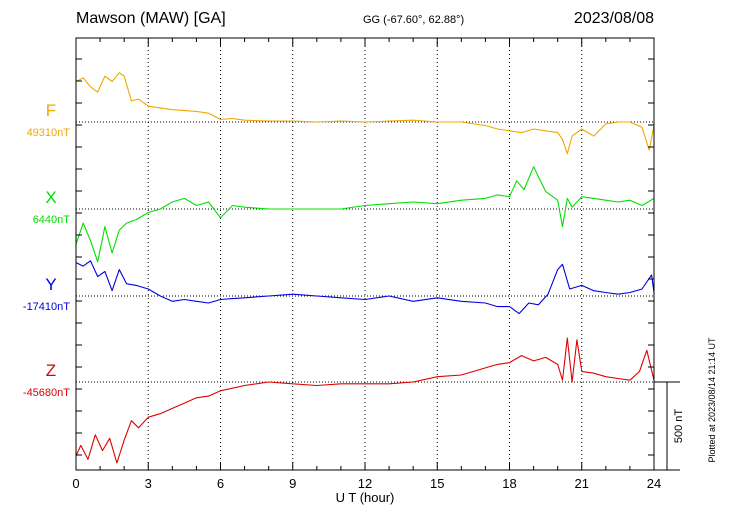  What do you see at coordinates (414, 20) in the screenshot?
I see `coordinates-label: GG (-67.60°, 62.88°)` at bounding box center [414, 20].